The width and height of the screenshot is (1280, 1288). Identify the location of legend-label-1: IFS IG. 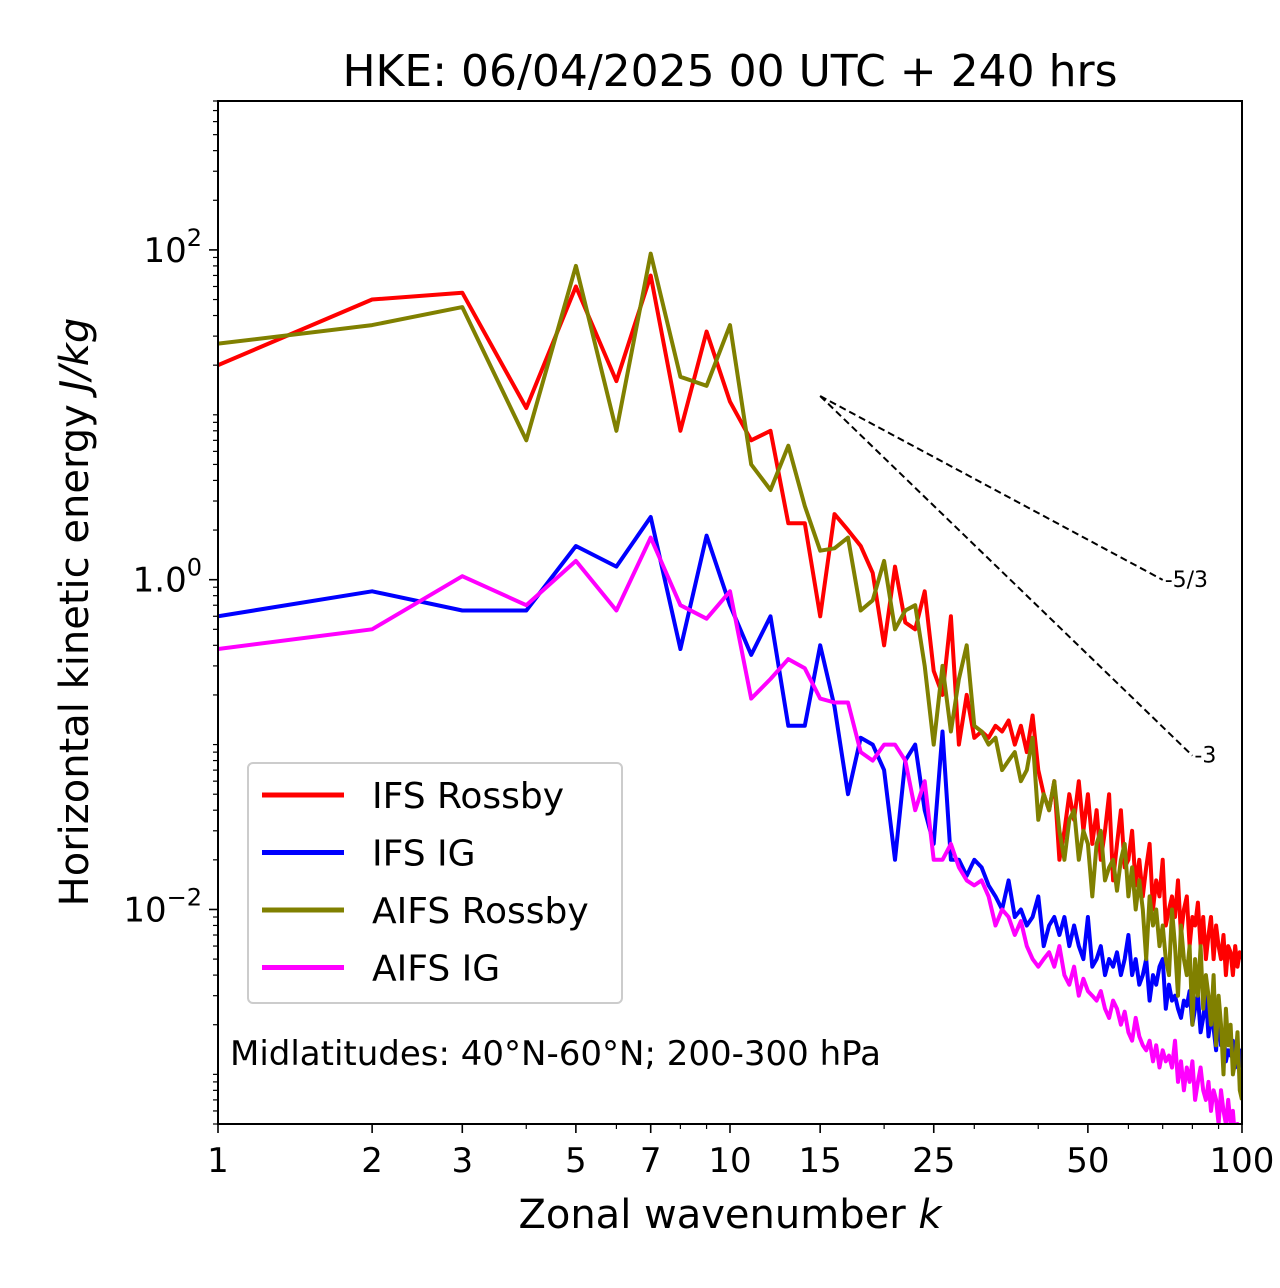
(424, 854).